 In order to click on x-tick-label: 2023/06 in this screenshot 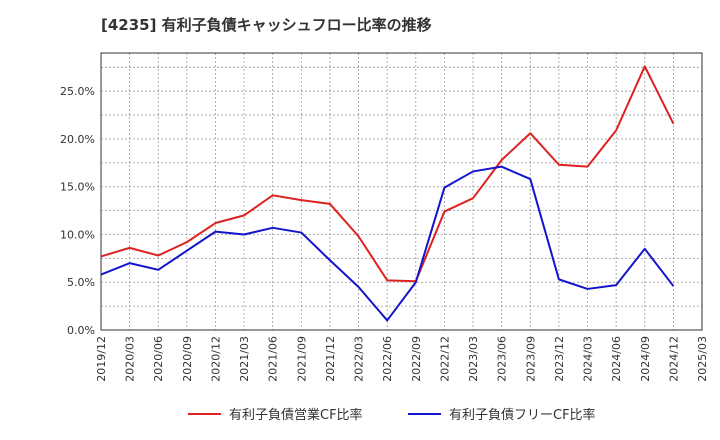, I will do `click(502, 359)`.